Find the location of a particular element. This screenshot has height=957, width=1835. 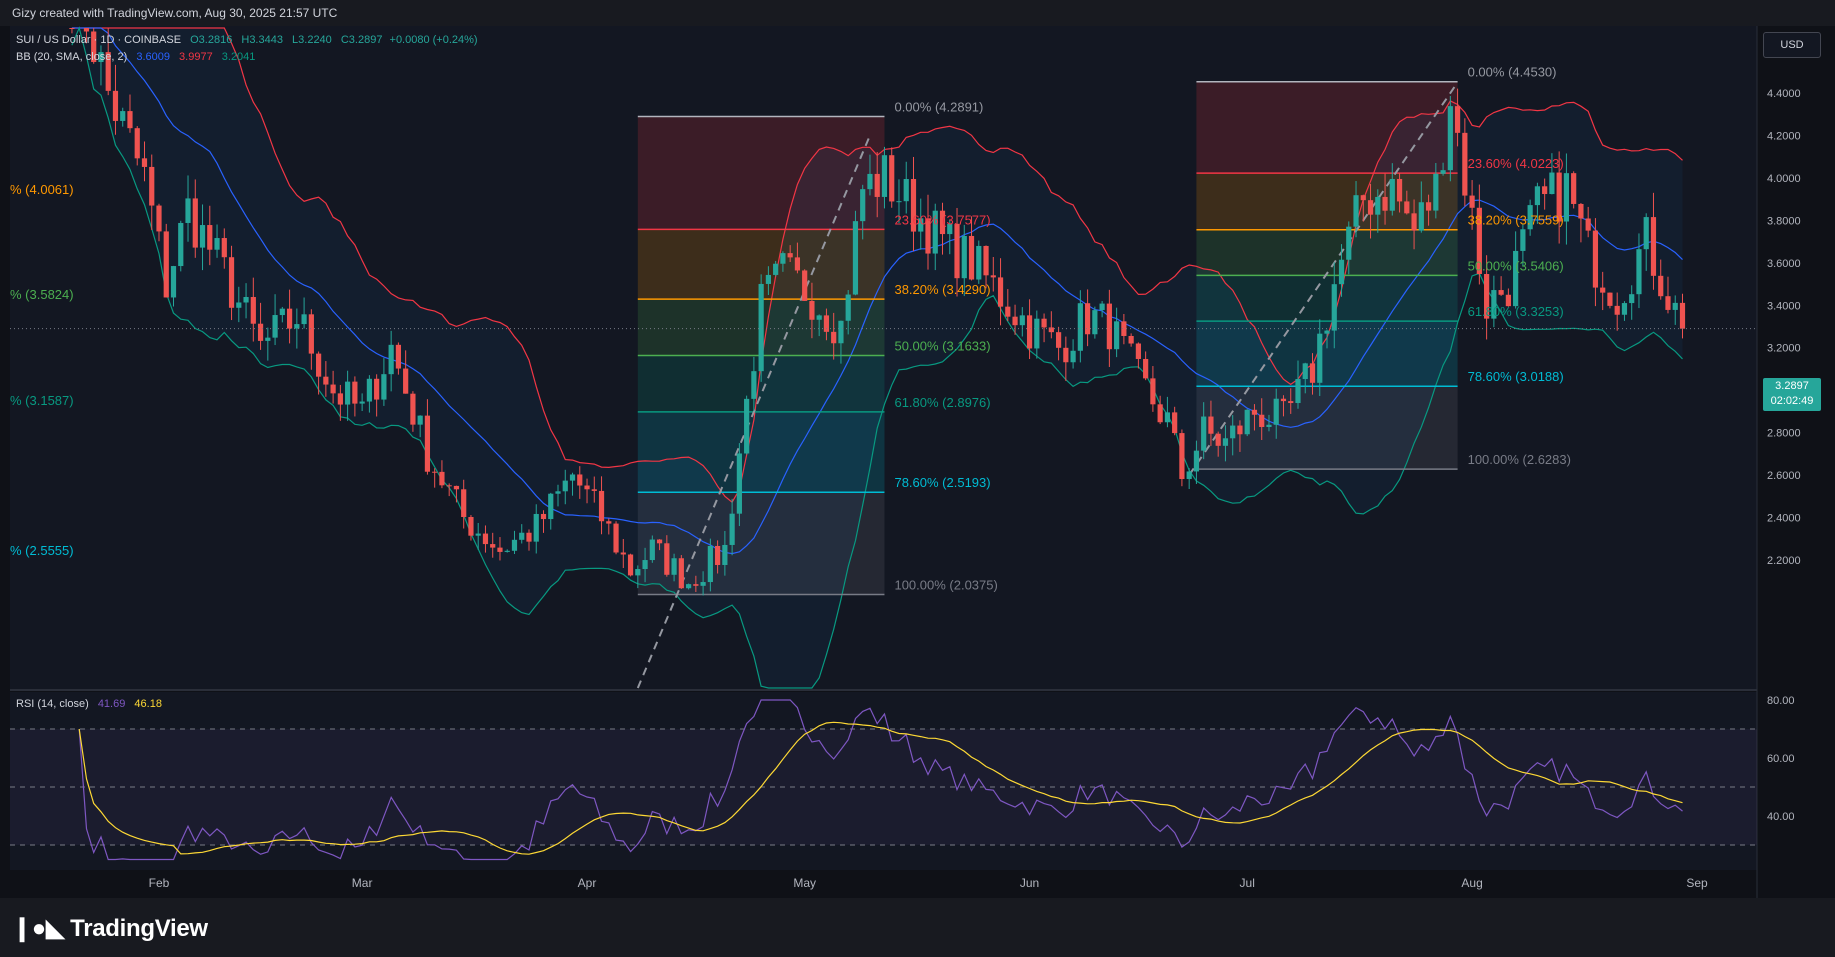

rsi-axis-tick: 40.00 is located at coordinates (1781, 817).